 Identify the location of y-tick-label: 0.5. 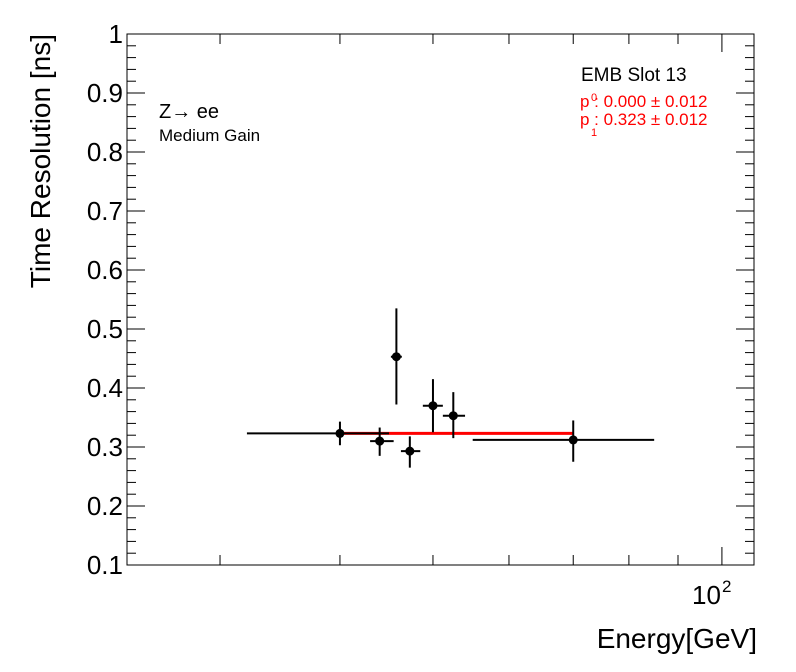
(105, 329).